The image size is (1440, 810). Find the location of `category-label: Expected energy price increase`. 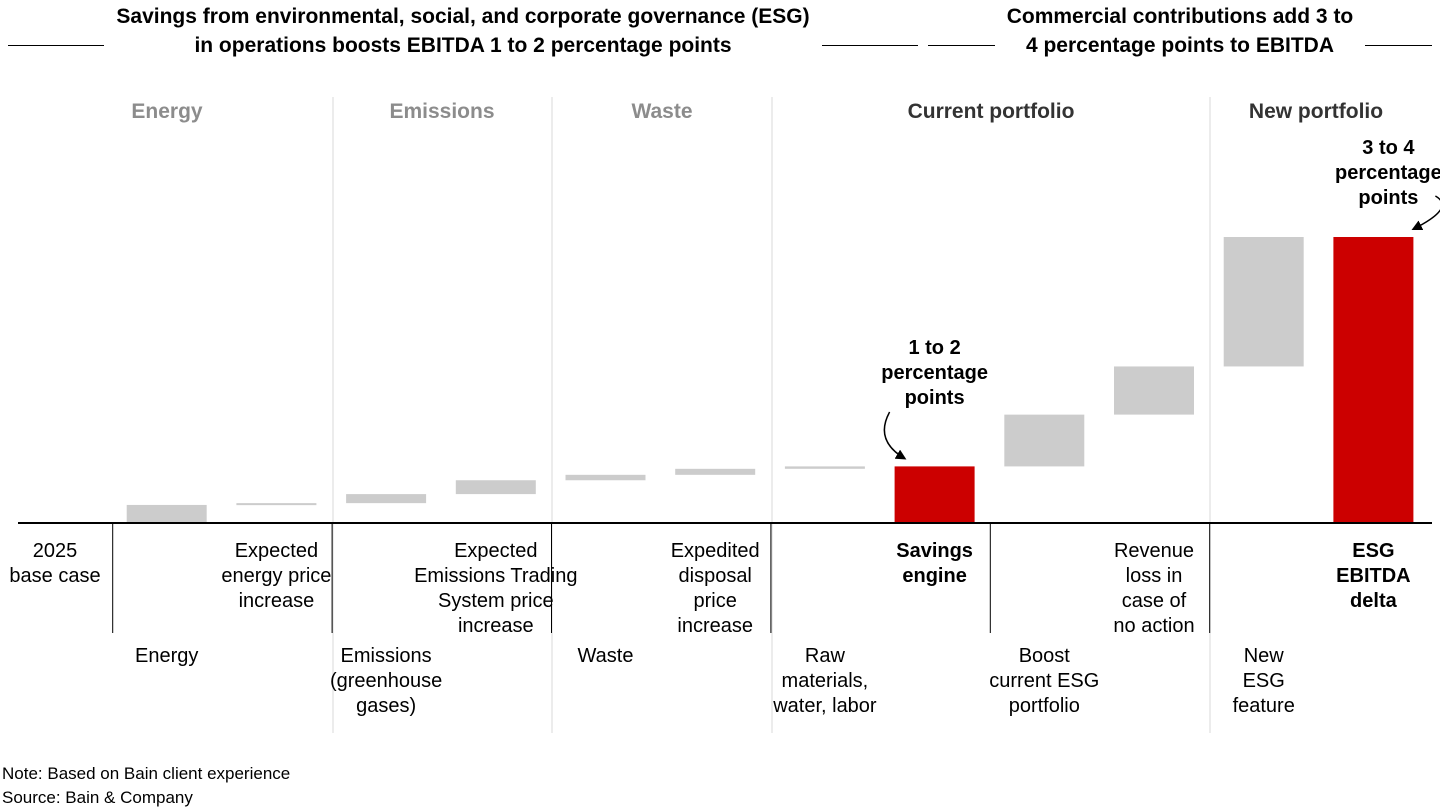

category-label: Expected energy price increase is located at coordinates (276, 576).